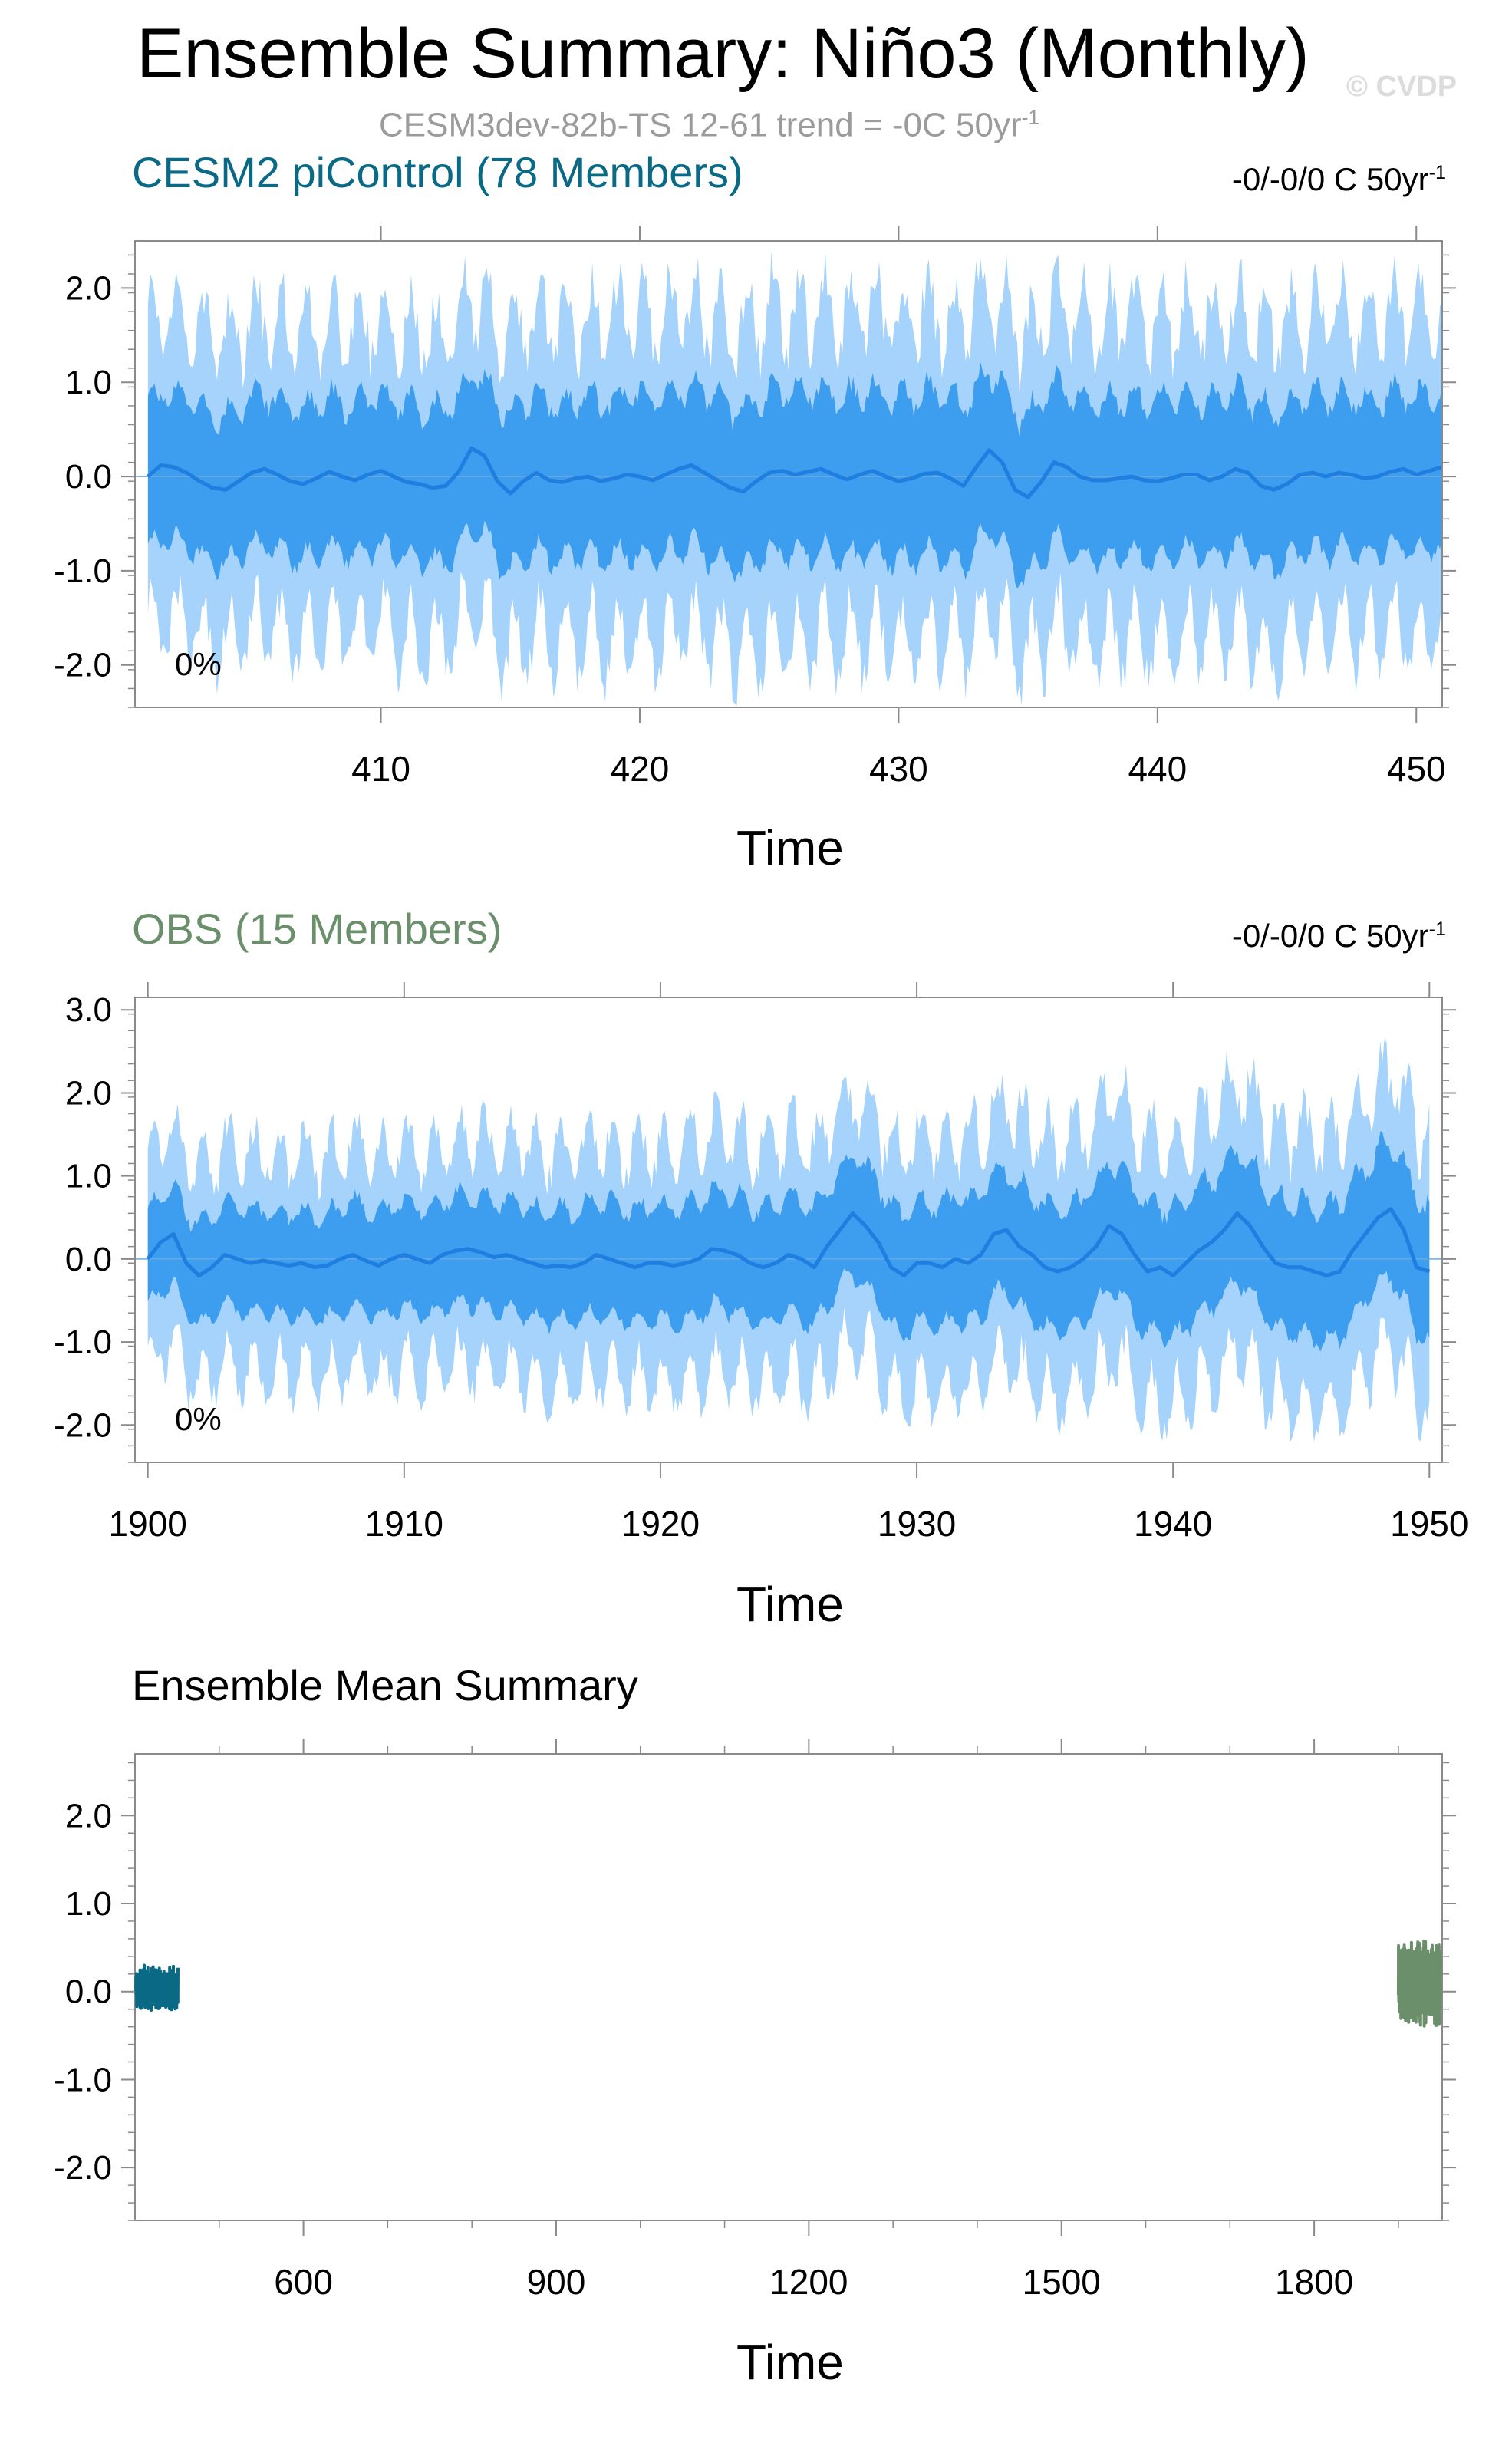 This screenshot has width=1512, height=2446. I want to click on panel2-trend-sup: -1, so click(1437, 929).